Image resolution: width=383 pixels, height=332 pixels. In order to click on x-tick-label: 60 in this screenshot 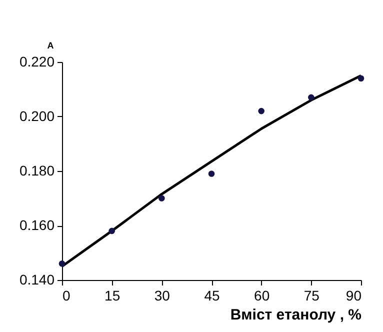, I will do `click(262, 296)`.